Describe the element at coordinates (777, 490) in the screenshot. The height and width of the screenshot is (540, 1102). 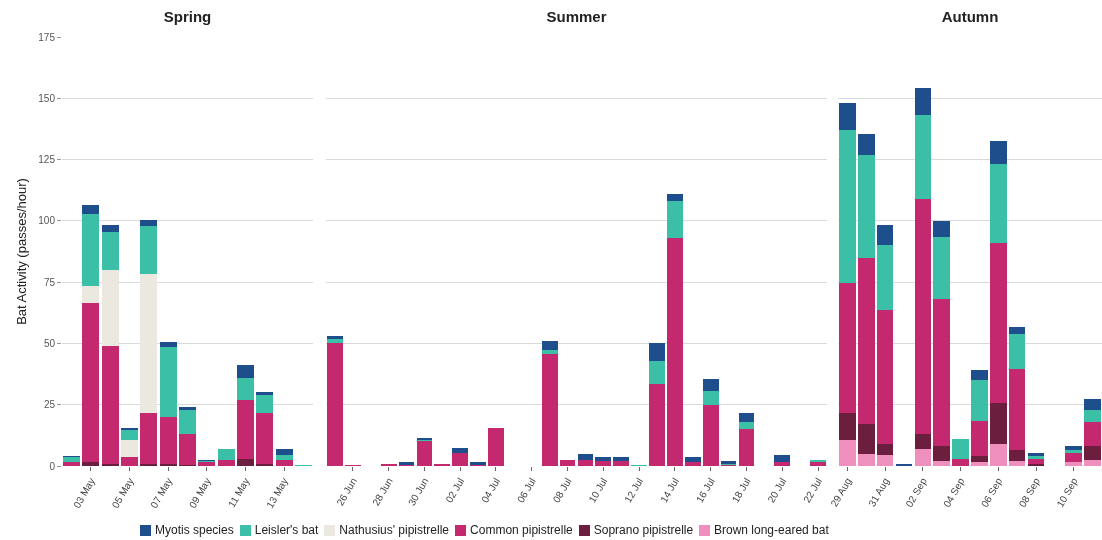
I see `x-tick-label: 20 Jul` at that location.